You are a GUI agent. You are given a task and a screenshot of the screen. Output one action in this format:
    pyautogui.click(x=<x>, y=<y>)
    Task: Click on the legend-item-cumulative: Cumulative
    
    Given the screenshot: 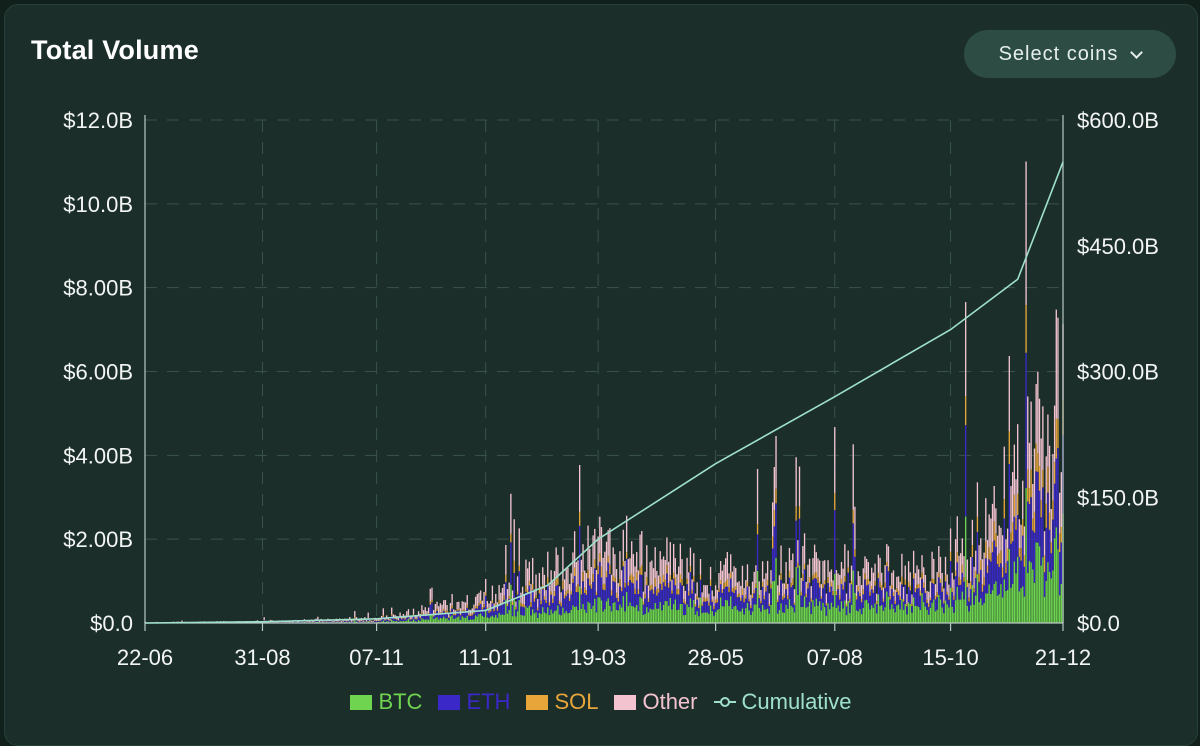 What is the action you would take?
    pyautogui.click(x=783, y=702)
    